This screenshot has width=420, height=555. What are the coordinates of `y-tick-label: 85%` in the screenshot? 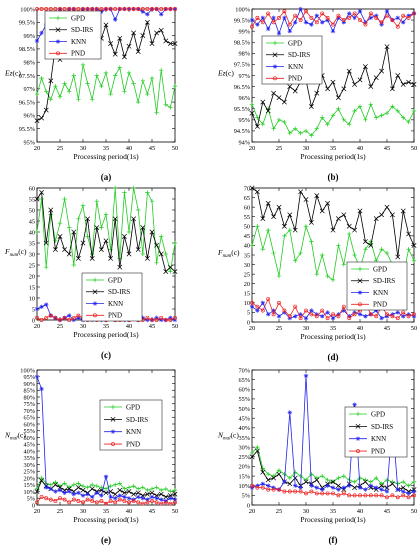 It's located at (29, 391).